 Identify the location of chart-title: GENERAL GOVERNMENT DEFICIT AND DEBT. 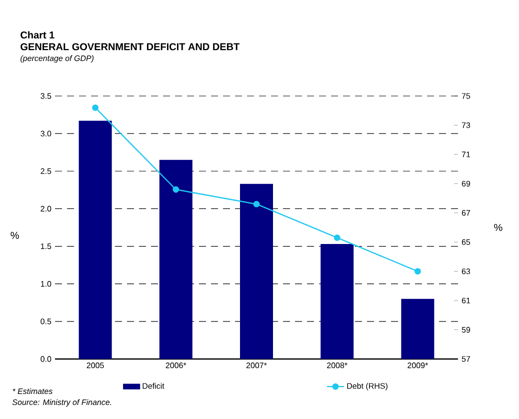
(130, 46).